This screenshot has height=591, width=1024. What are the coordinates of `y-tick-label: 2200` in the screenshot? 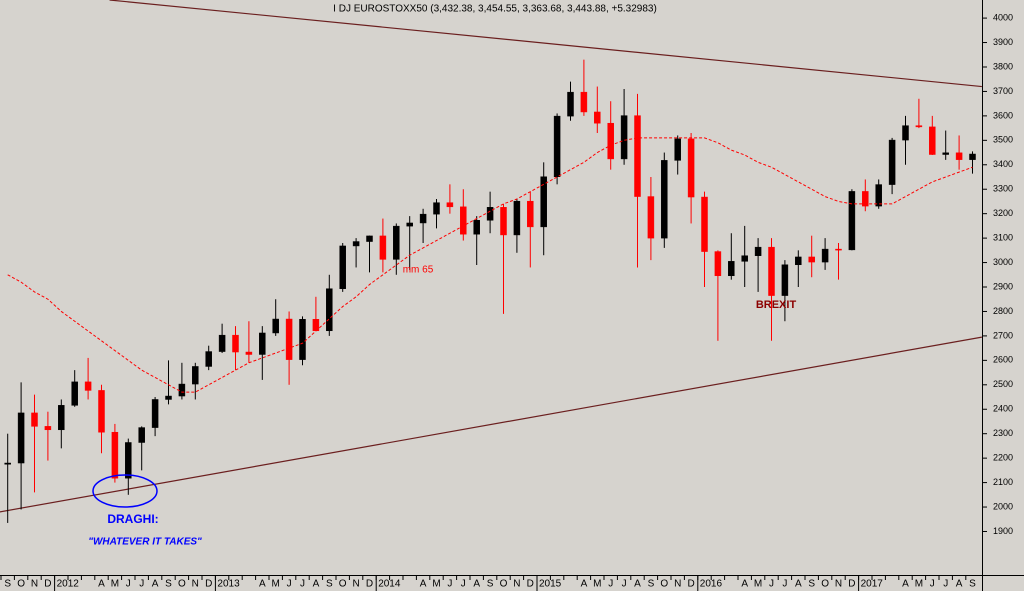 It's located at (1003, 458).